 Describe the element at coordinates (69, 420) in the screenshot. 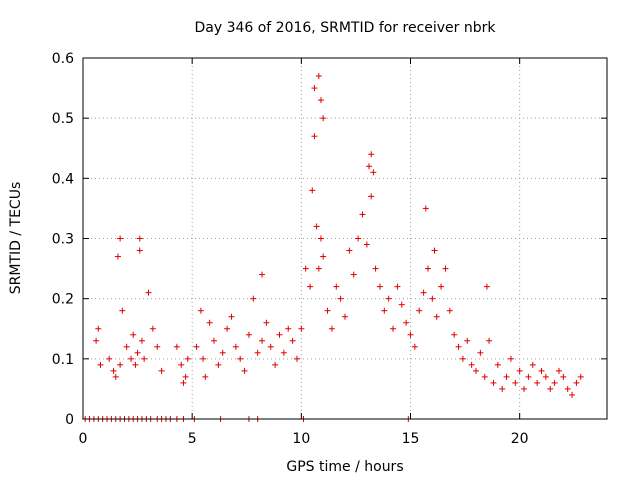

I see `y-tick-label: 0` at that location.